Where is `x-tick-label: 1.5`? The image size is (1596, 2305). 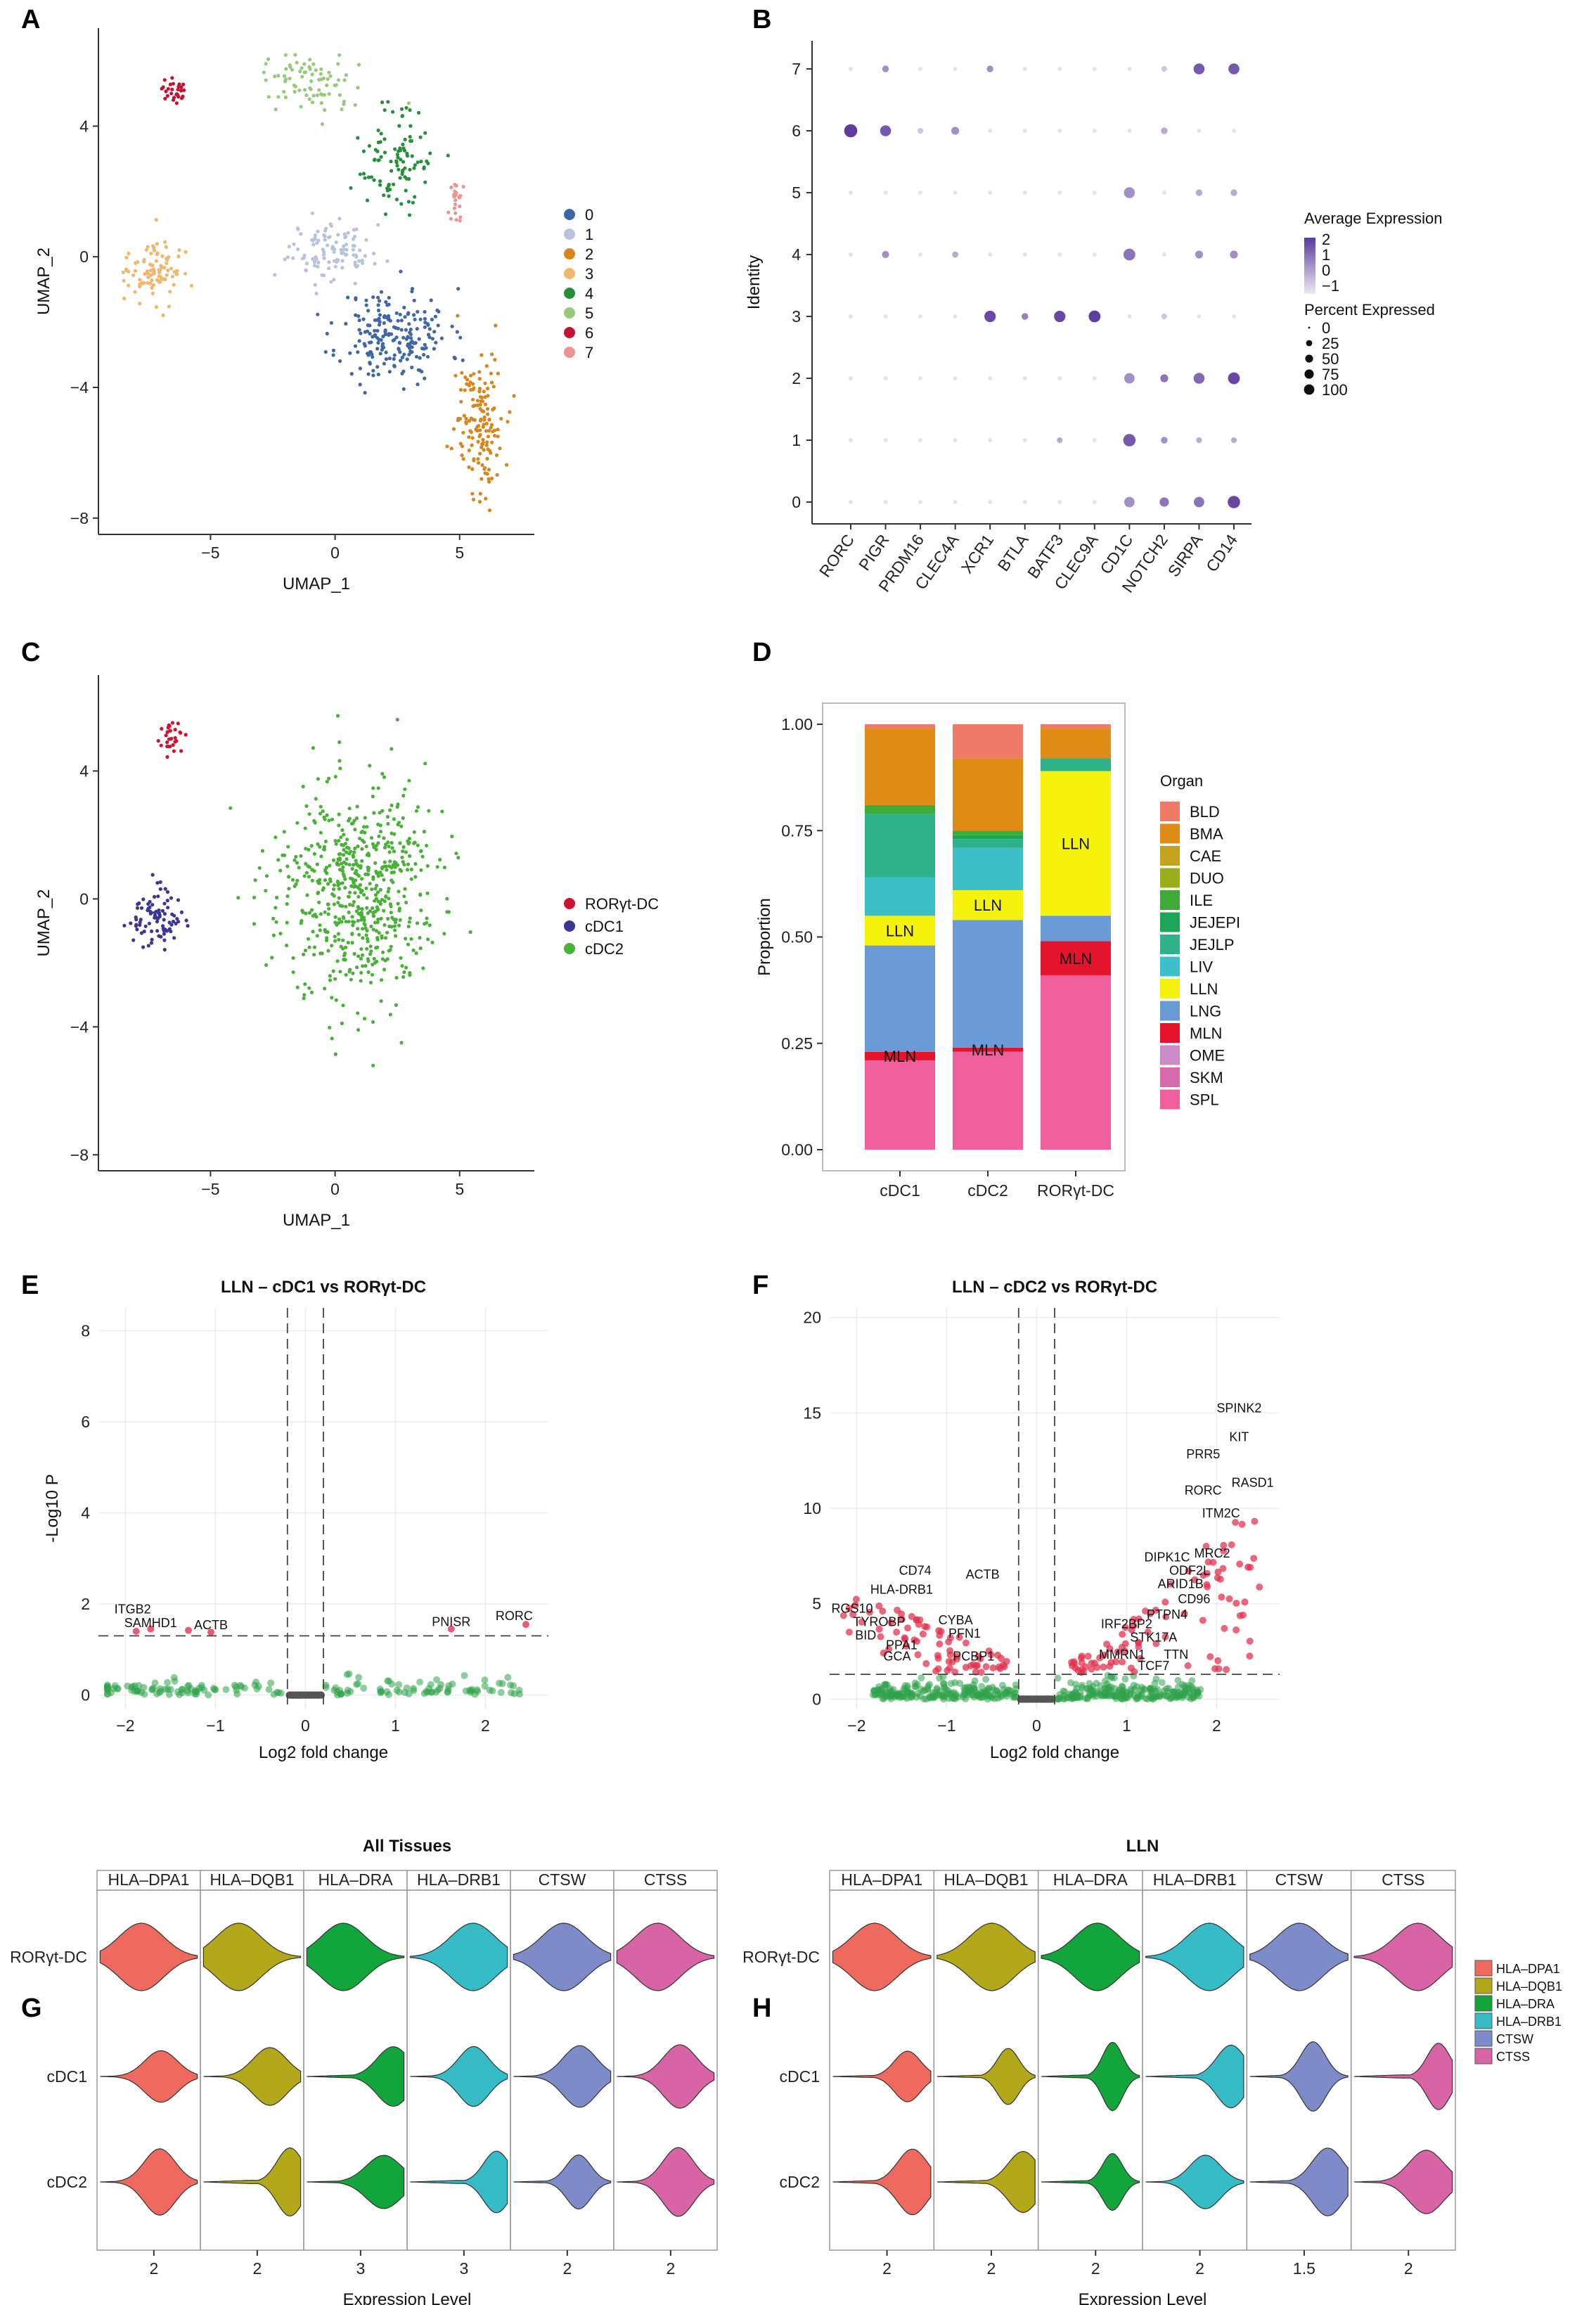
x-tick-label: 1.5 is located at coordinates (1304, 2268).